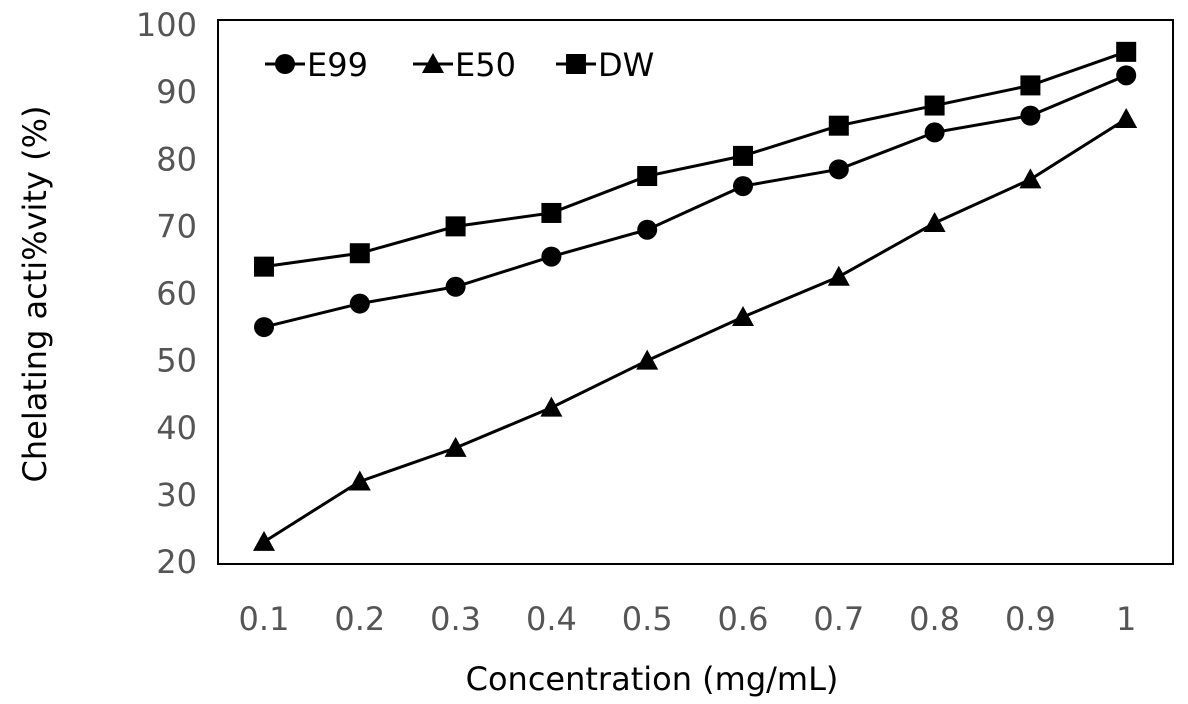 This screenshot has width=1188, height=704. Describe the element at coordinates (485, 65) in the screenshot. I see `legend-label: E50` at that location.